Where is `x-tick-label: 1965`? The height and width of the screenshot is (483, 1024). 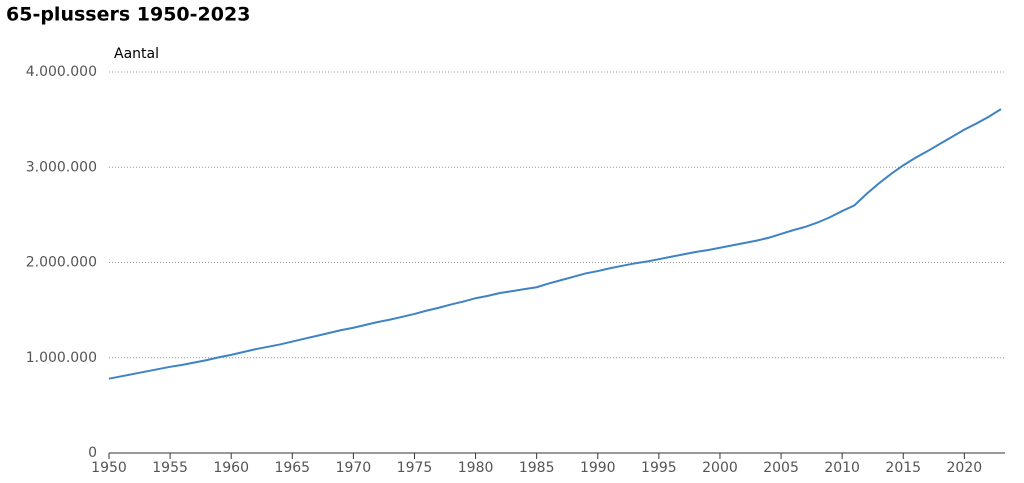 x-tick-label: 1965 is located at coordinates (292, 468).